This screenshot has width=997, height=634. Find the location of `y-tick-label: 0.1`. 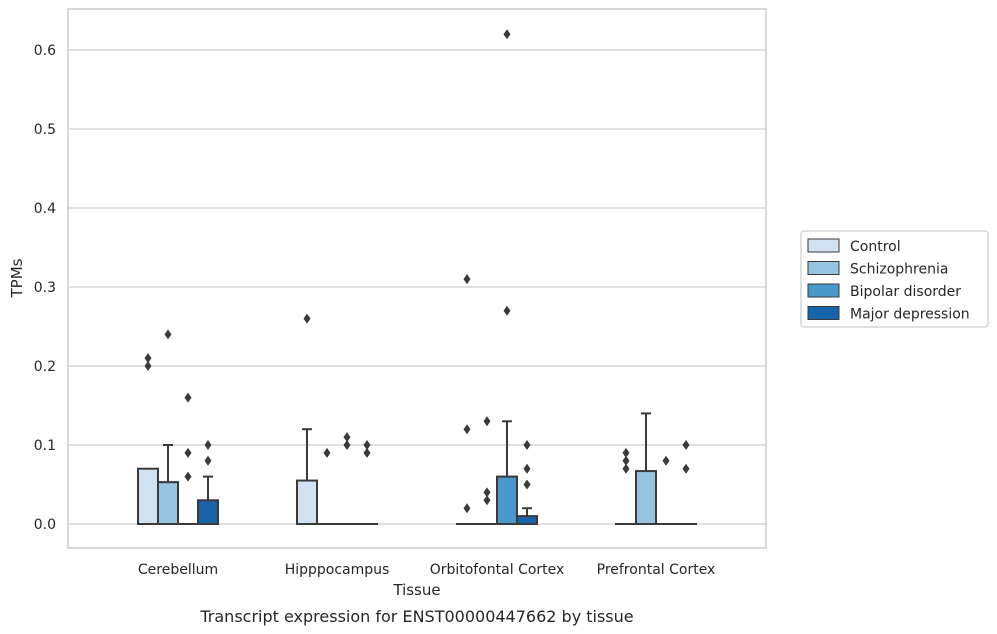

y-tick-label: 0.1 is located at coordinates (45, 446).